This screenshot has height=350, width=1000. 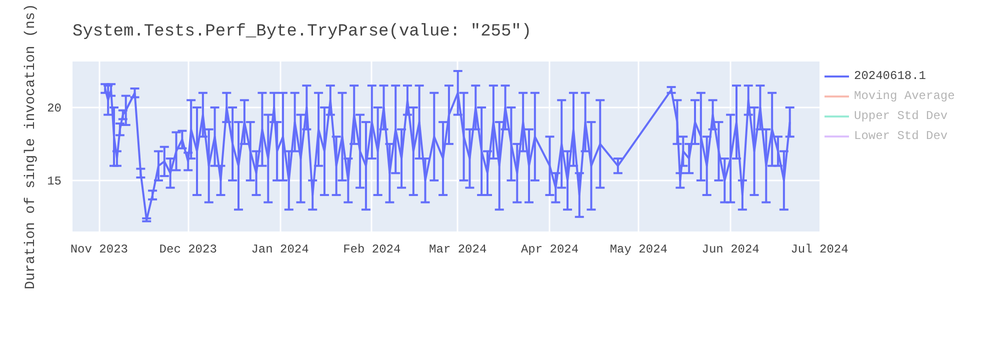 What do you see at coordinates (639, 249) in the screenshot?
I see `x-tick-label: May 2024` at bounding box center [639, 249].